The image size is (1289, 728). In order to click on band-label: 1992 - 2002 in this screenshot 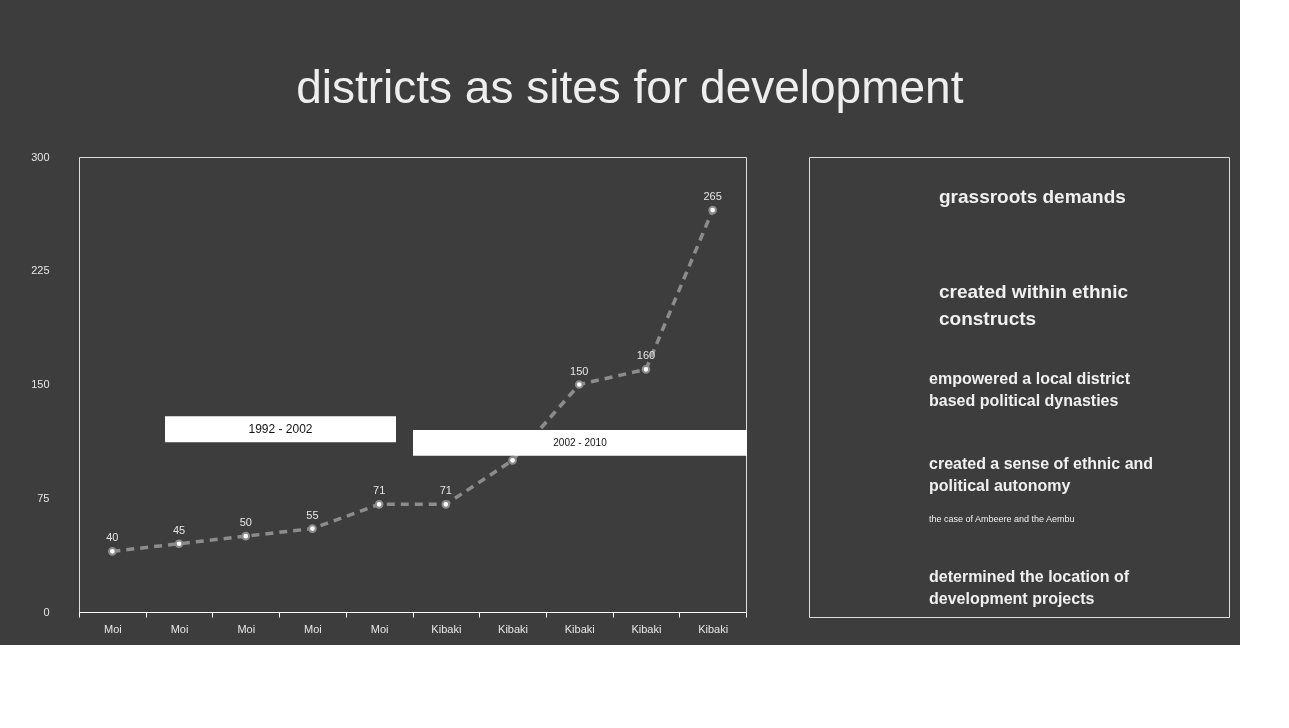, I will do `click(280, 429)`.